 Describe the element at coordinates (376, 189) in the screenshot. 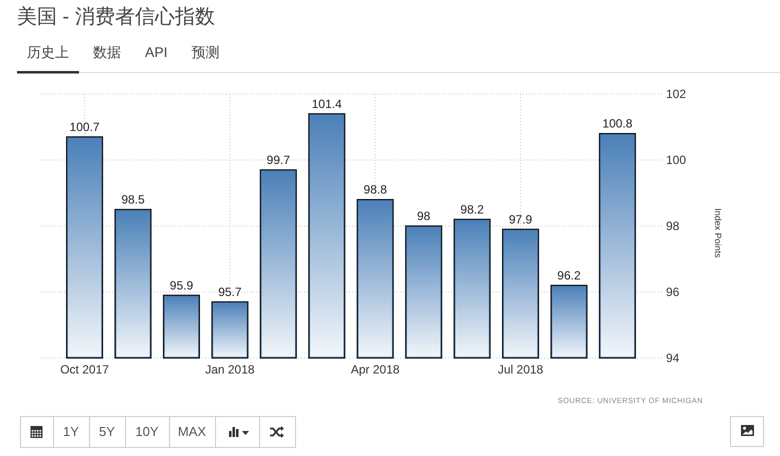

I see `data-label: 98.8` at that location.